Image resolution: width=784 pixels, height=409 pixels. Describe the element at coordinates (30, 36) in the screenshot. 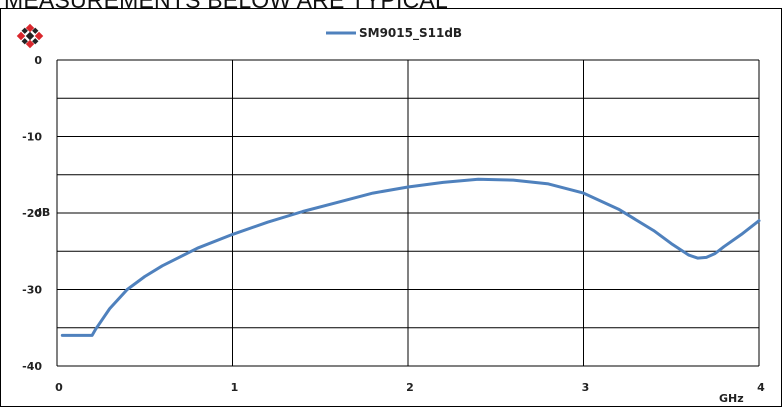

I see `diamond-logo-icon` at that location.